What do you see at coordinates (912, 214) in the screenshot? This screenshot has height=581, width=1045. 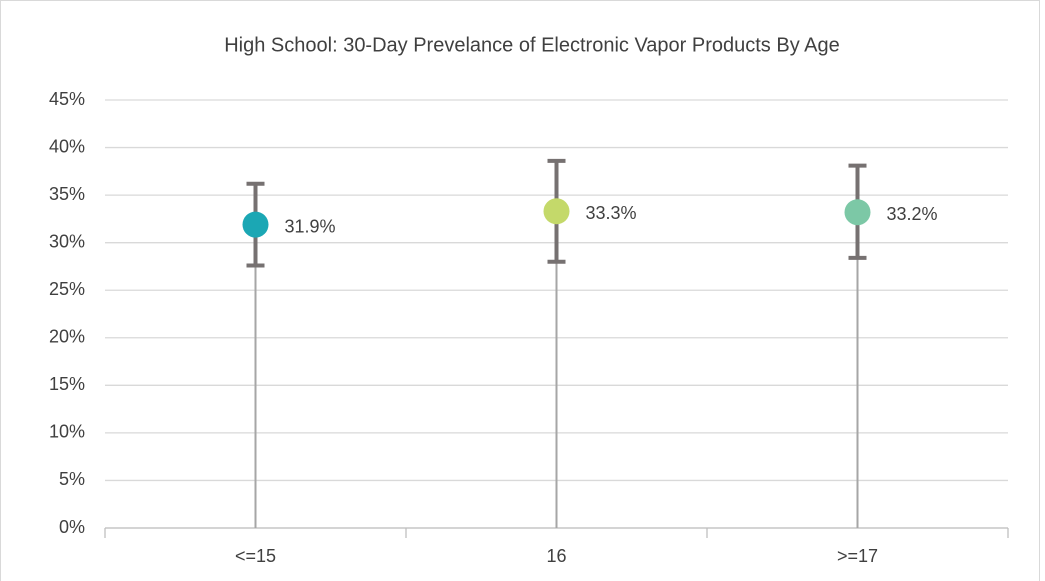 I see `data-label: 33.2%` at bounding box center [912, 214].